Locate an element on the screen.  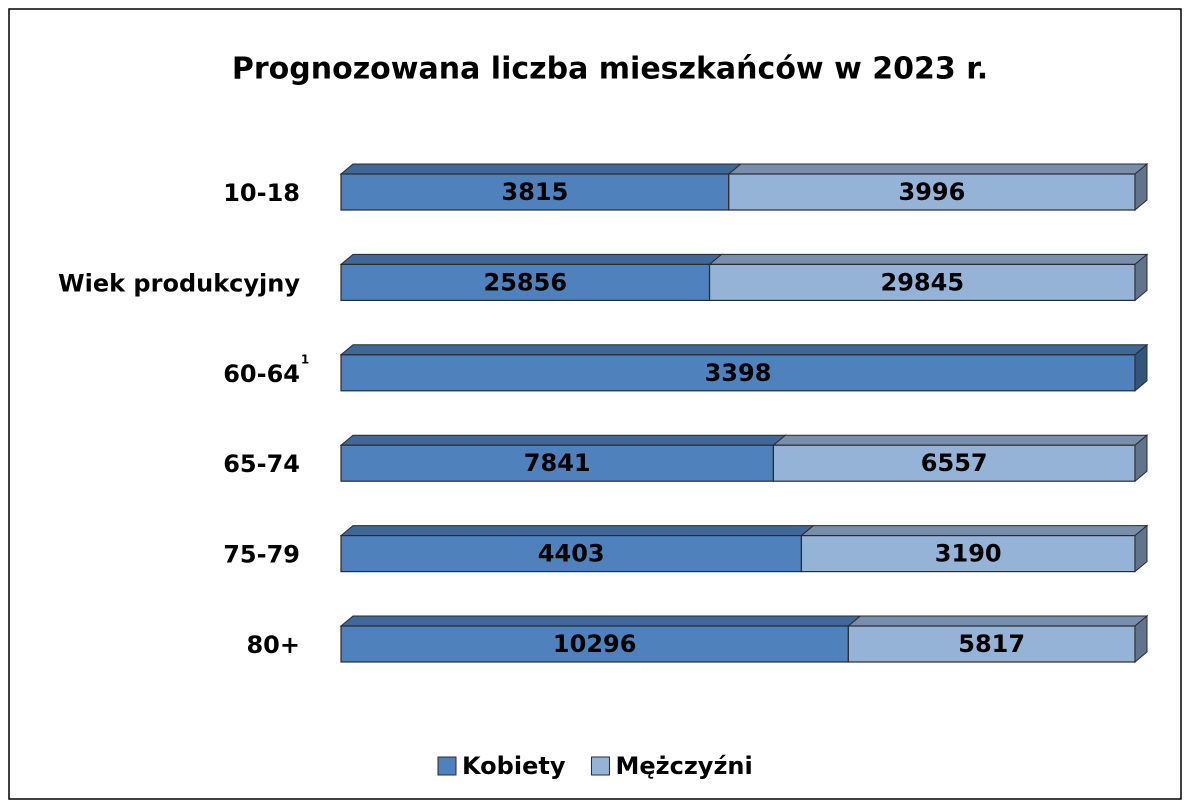
data-label: 3815 is located at coordinates (535, 192).